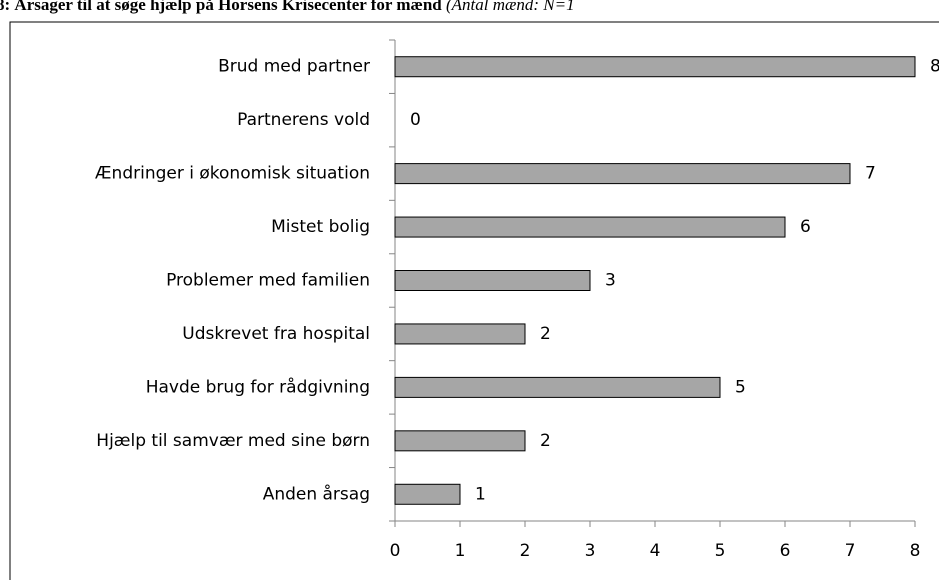  What do you see at coordinates (785, 551) in the screenshot?
I see `x-tick-label: 6` at bounding box center [785, 551].